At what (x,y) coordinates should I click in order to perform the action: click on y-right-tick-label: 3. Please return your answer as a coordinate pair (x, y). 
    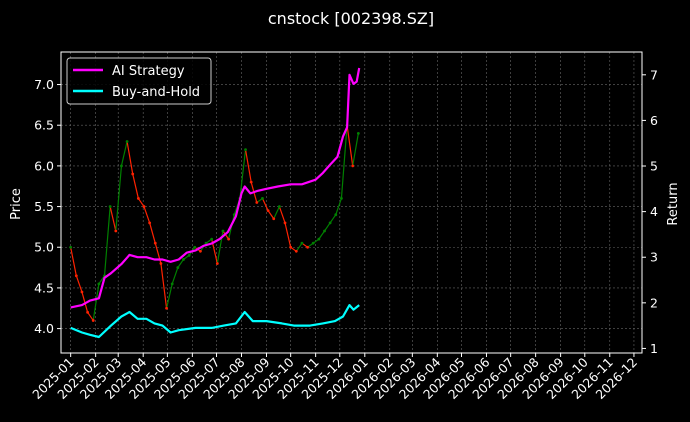
    Looking at the image, I should click on (654, 257).